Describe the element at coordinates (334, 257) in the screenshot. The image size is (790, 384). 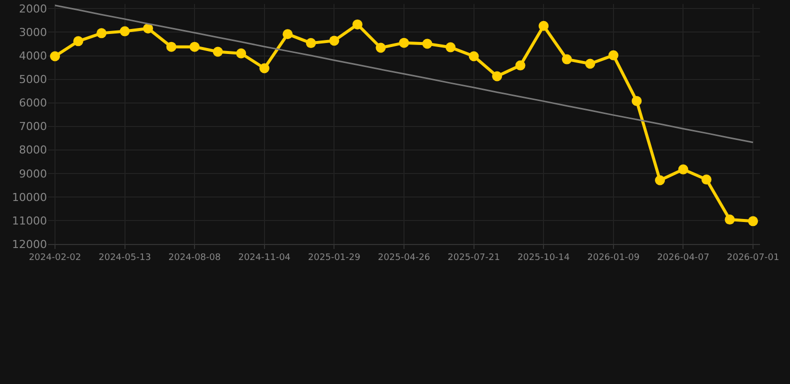
I see `x-tick-label: 2025-01-29` at that location.